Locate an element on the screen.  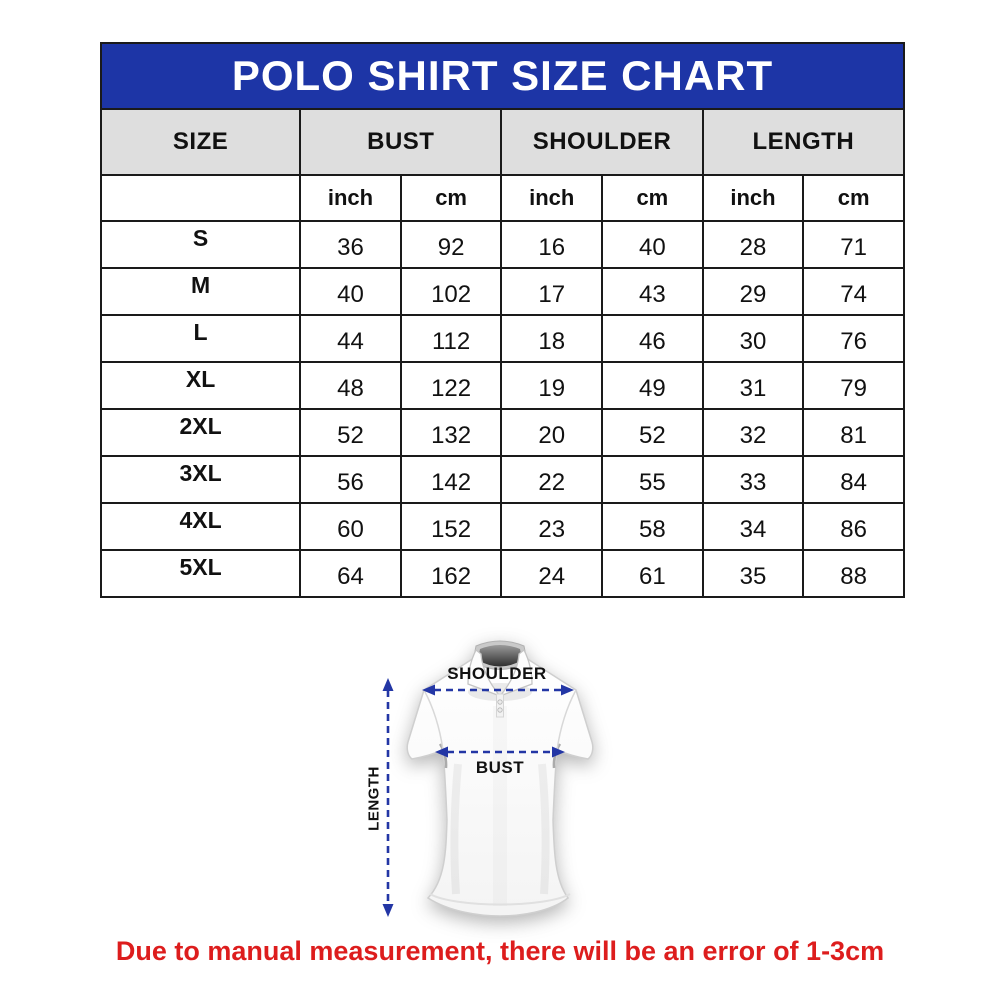
value-cell: 74 is located at coordinates (853, 291).